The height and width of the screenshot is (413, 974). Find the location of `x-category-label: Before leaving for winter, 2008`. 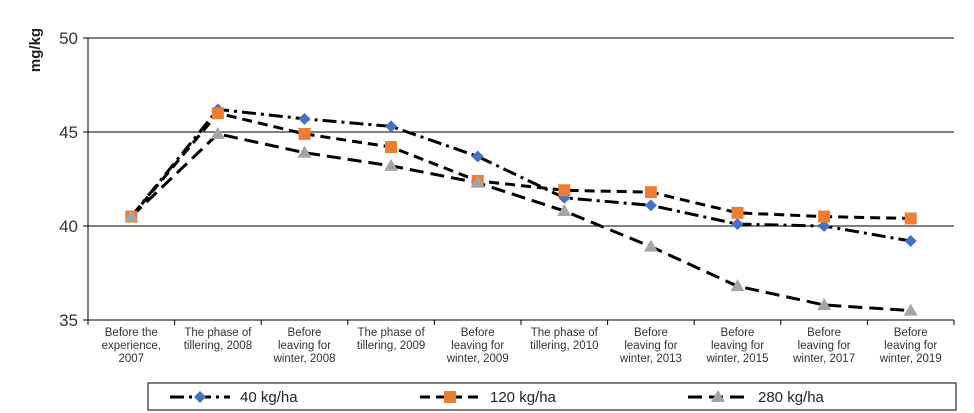

x-category-label: Before leaving for winter, 2008 is located at coordinates (303, 346).